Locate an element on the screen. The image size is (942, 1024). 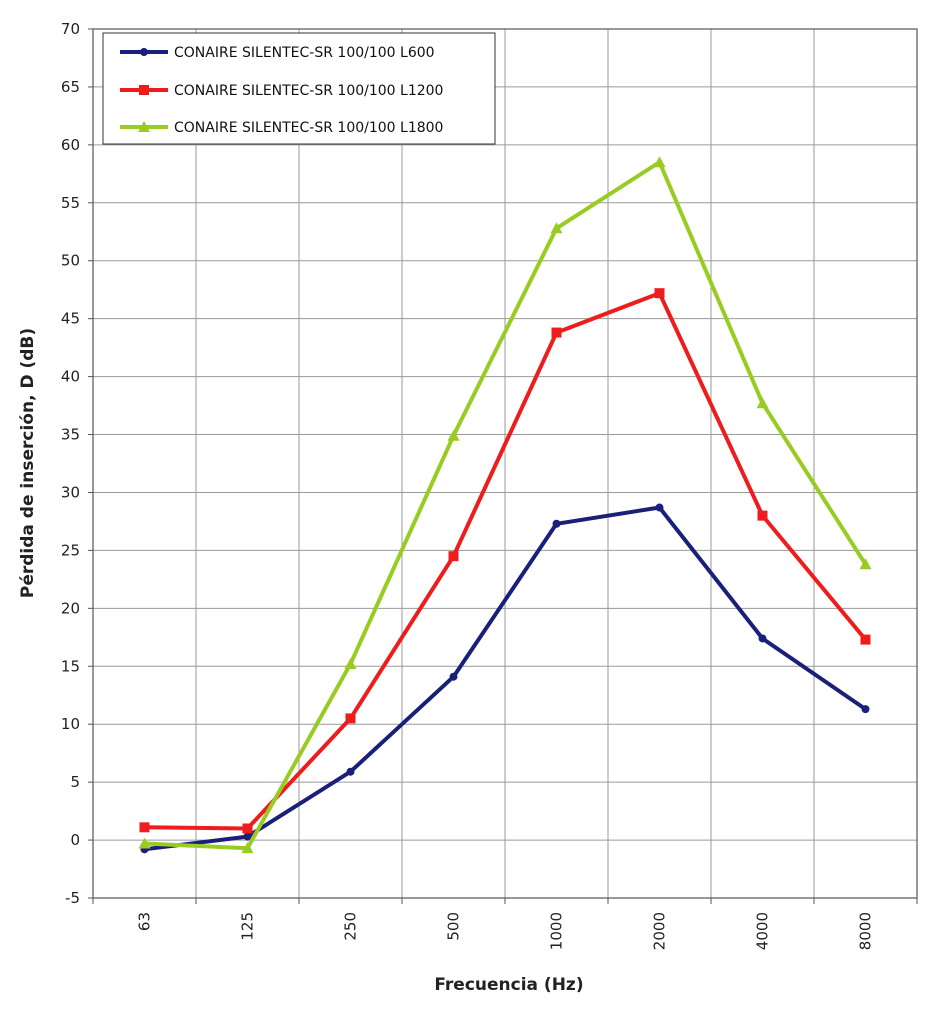
legend-box is located at coordinates (299, 88).